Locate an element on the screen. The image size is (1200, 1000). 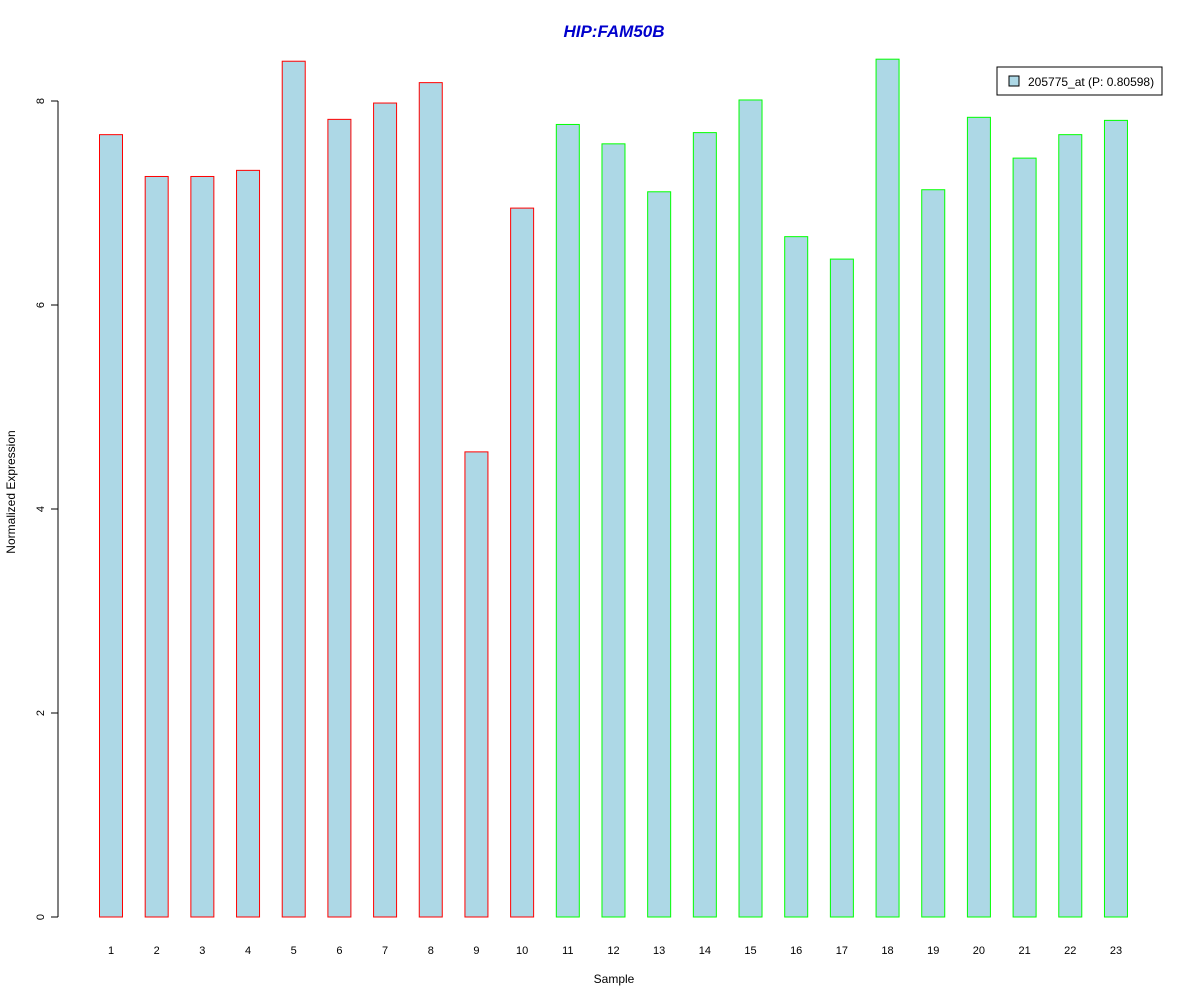
y-axis-label: Normalized Expression is located at coordinates (11, 491).